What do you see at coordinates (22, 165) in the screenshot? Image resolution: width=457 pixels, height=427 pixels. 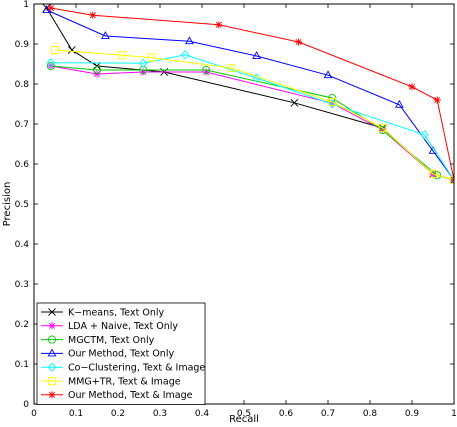 I see `y-tick-label: 0.6` at bounding box center [22, 165].